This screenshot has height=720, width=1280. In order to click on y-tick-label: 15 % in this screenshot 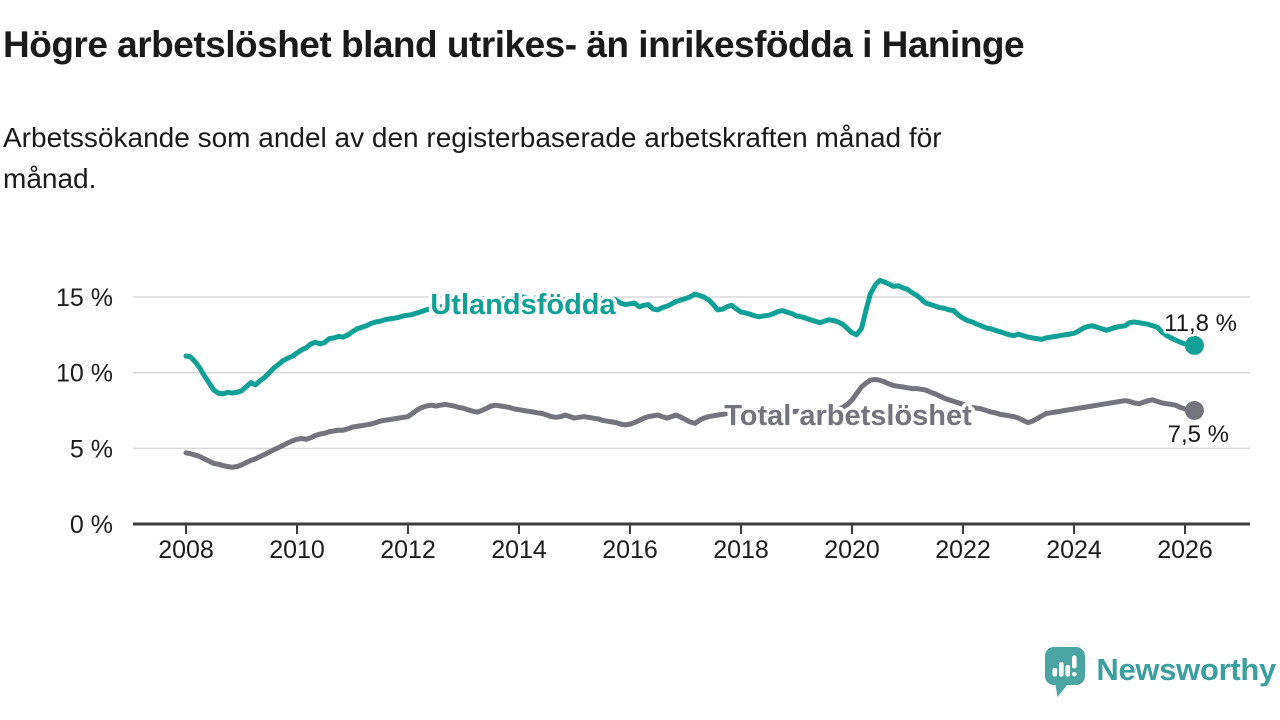, I will do `click(84, 298)`.